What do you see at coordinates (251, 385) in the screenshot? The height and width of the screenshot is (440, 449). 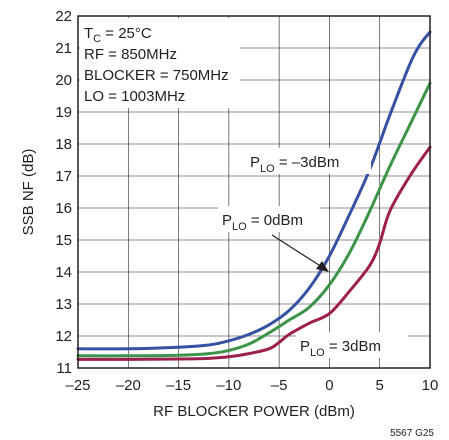 I see `x-tick-labels: –25 –20 –15 –10 –5 0 5 10` at bounding box center [251, 385].